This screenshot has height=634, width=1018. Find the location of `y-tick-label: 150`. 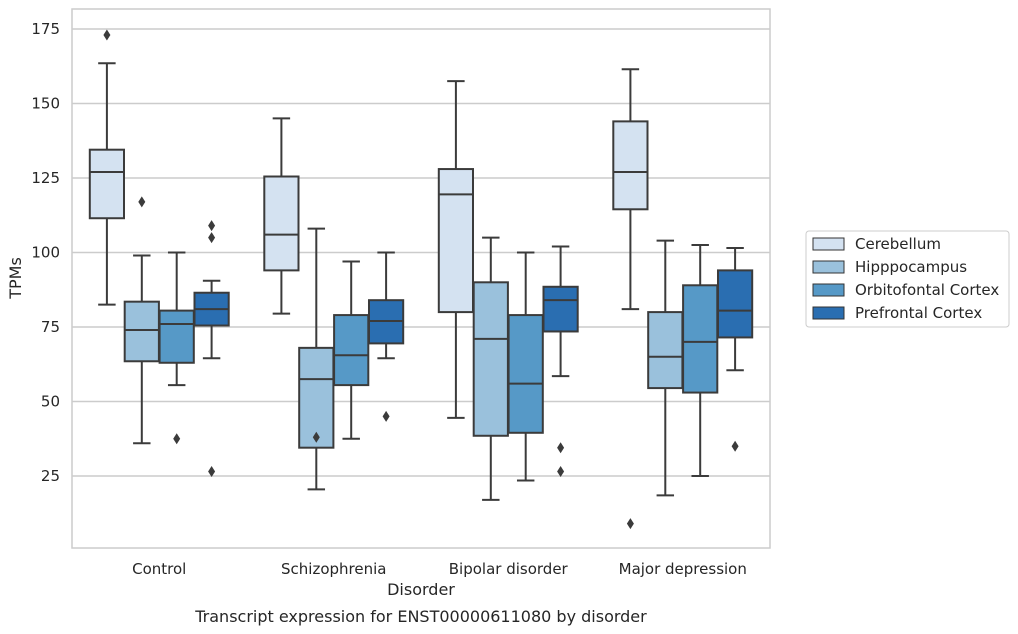

y-tick-label: 150 is located at coordinates (45, 104).